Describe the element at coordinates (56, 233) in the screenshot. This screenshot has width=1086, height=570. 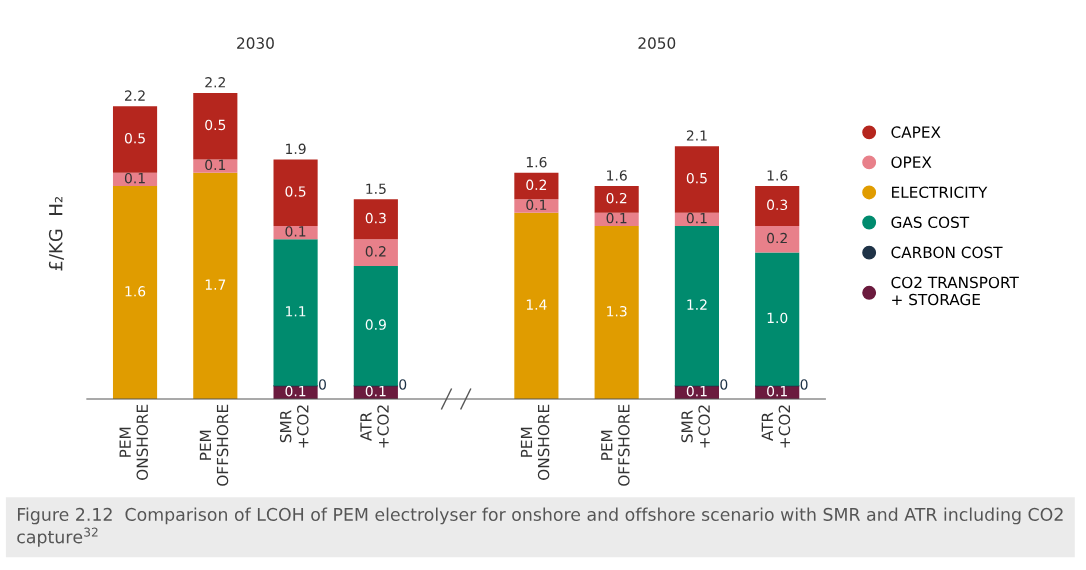
I see `y-axis-title: £/KG H₂` at that location.